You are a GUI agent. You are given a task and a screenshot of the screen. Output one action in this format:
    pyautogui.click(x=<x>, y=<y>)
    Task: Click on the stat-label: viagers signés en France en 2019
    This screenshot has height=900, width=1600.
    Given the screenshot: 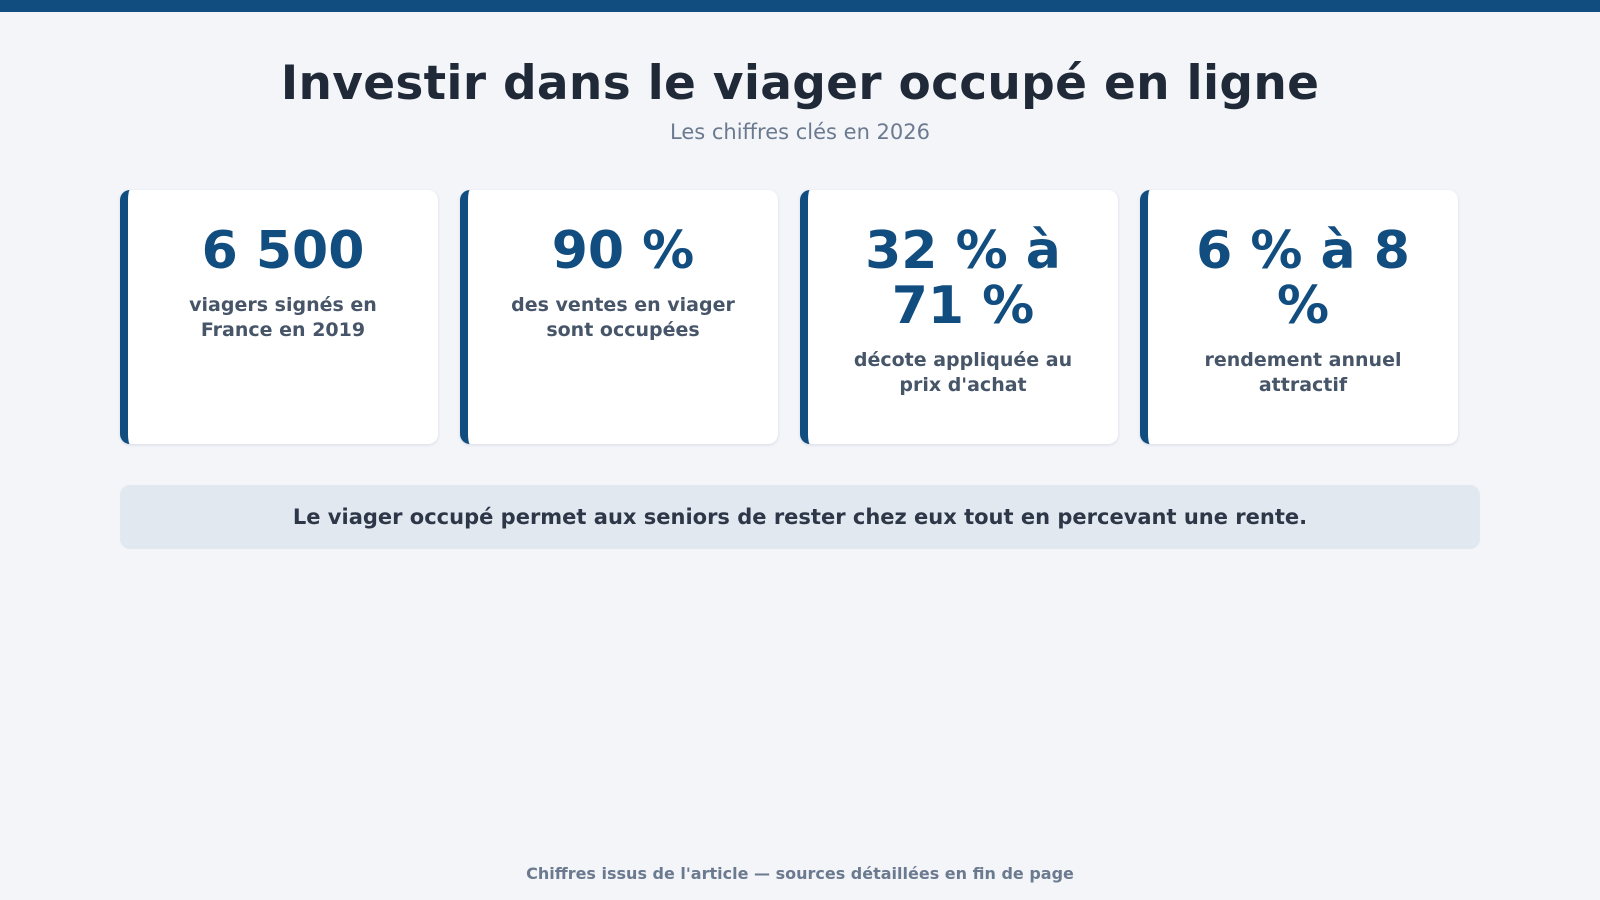 What is the action you would take?
    pyautogui.click(x=283, y=317)
    